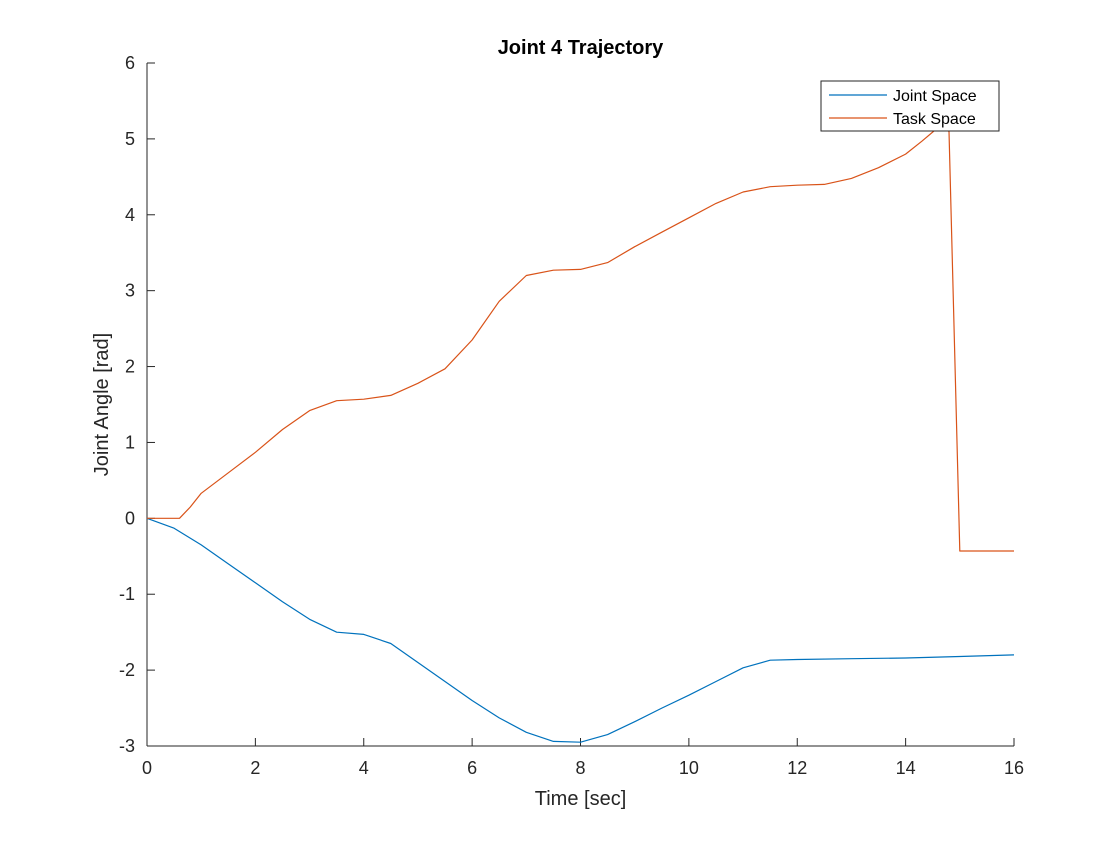 This screenshot has height=845, width=1120. Describe the element at coordinates (797, 768) in the screenshot. I see `x-tick-label: 12` at that location.